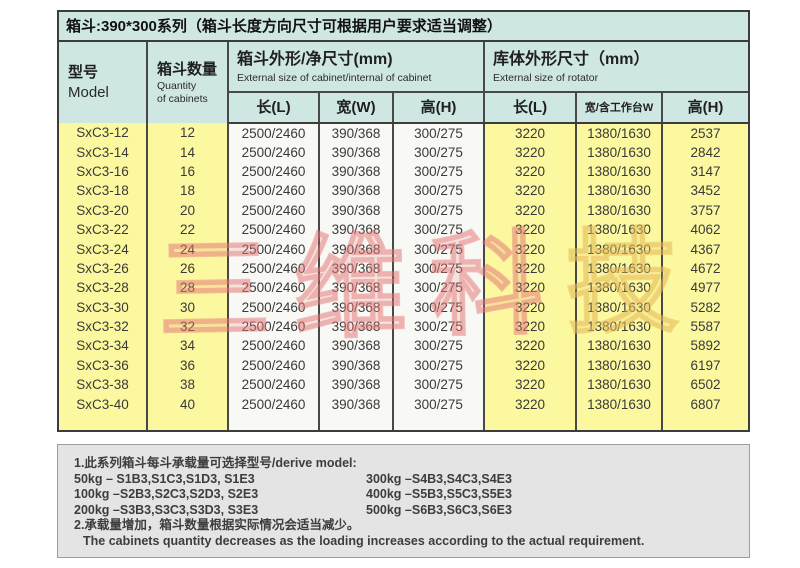 The image size is (800, 568). I want to click on sub-header-cabinet-width: 宽(W), so click(356, 108).